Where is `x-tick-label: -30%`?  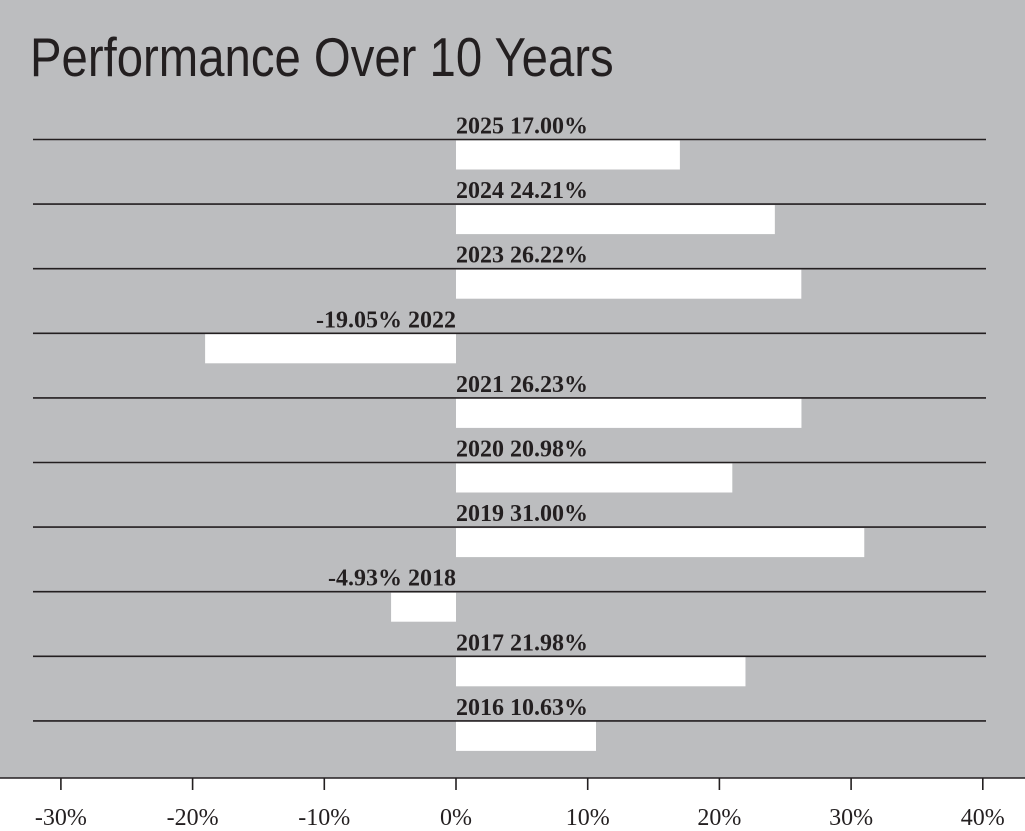 x-tick-label: -30% is located at coordinates (61, 818).